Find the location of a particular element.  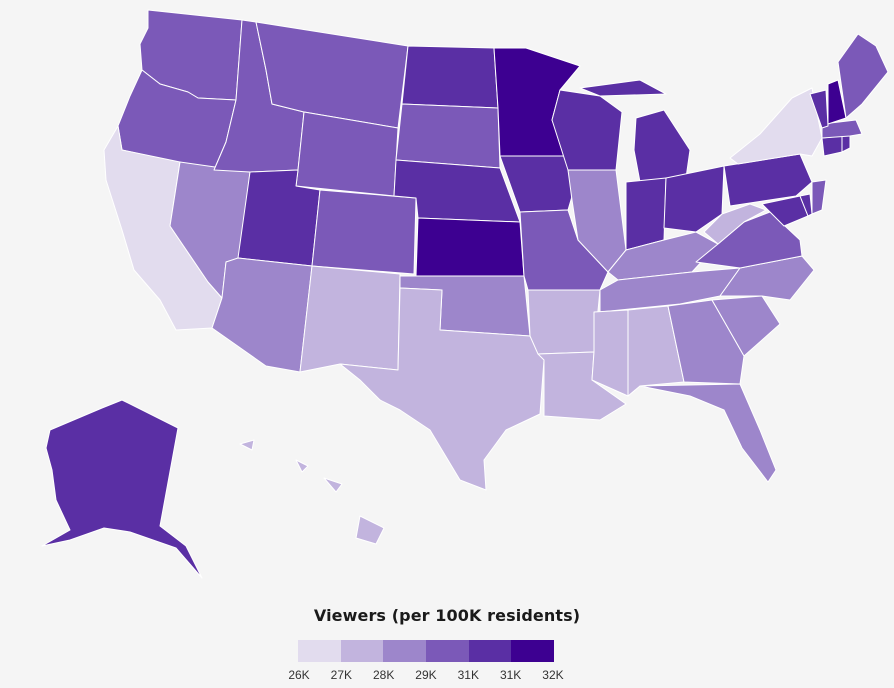

state-texas is located at coordinates (442, 389).